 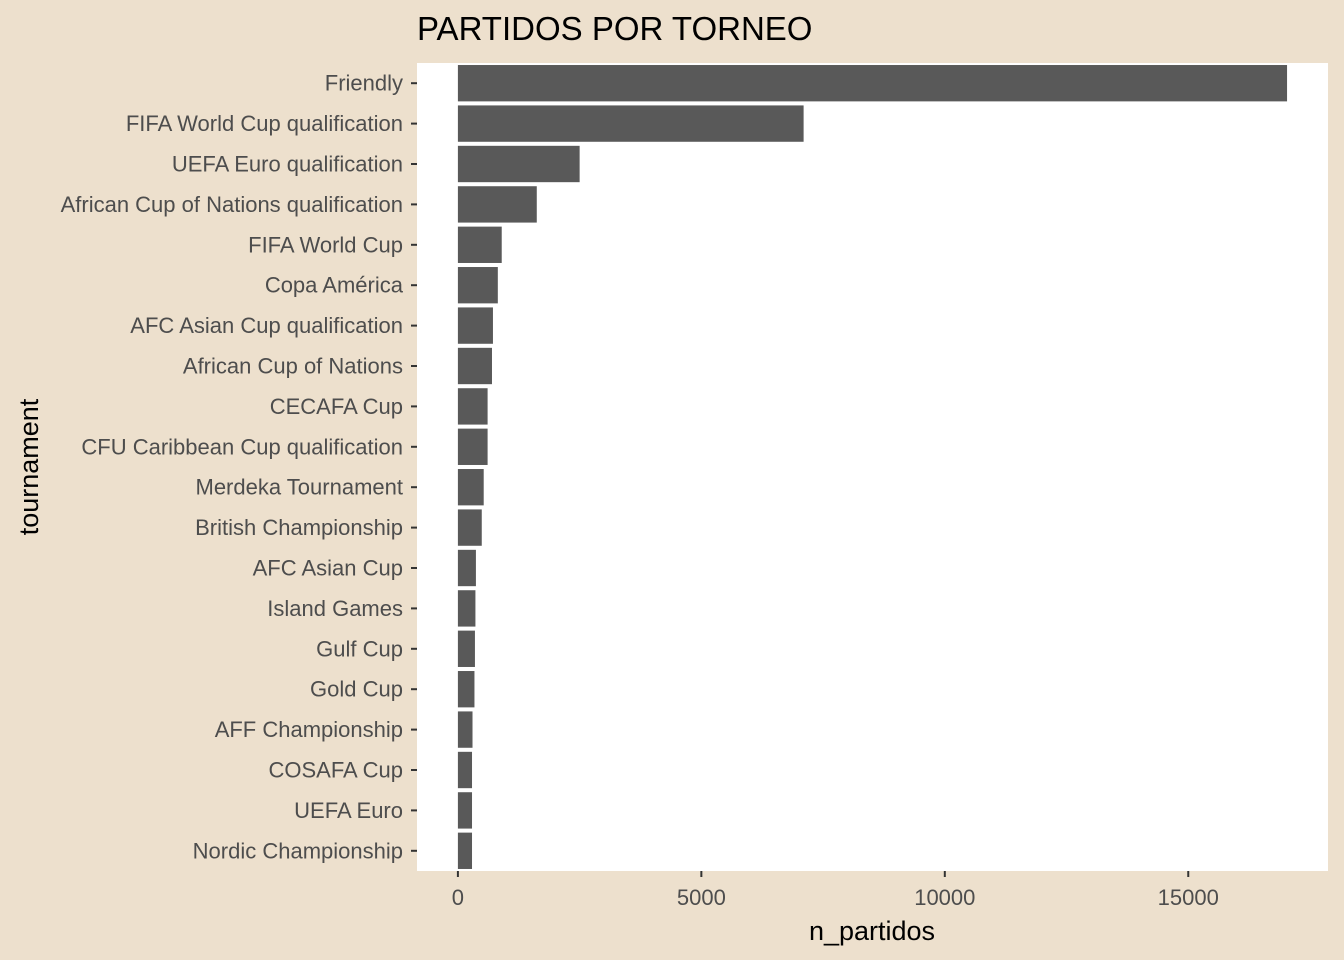 I want to click on y-tick-label: Gold Cup, so click(x=356, y=689).